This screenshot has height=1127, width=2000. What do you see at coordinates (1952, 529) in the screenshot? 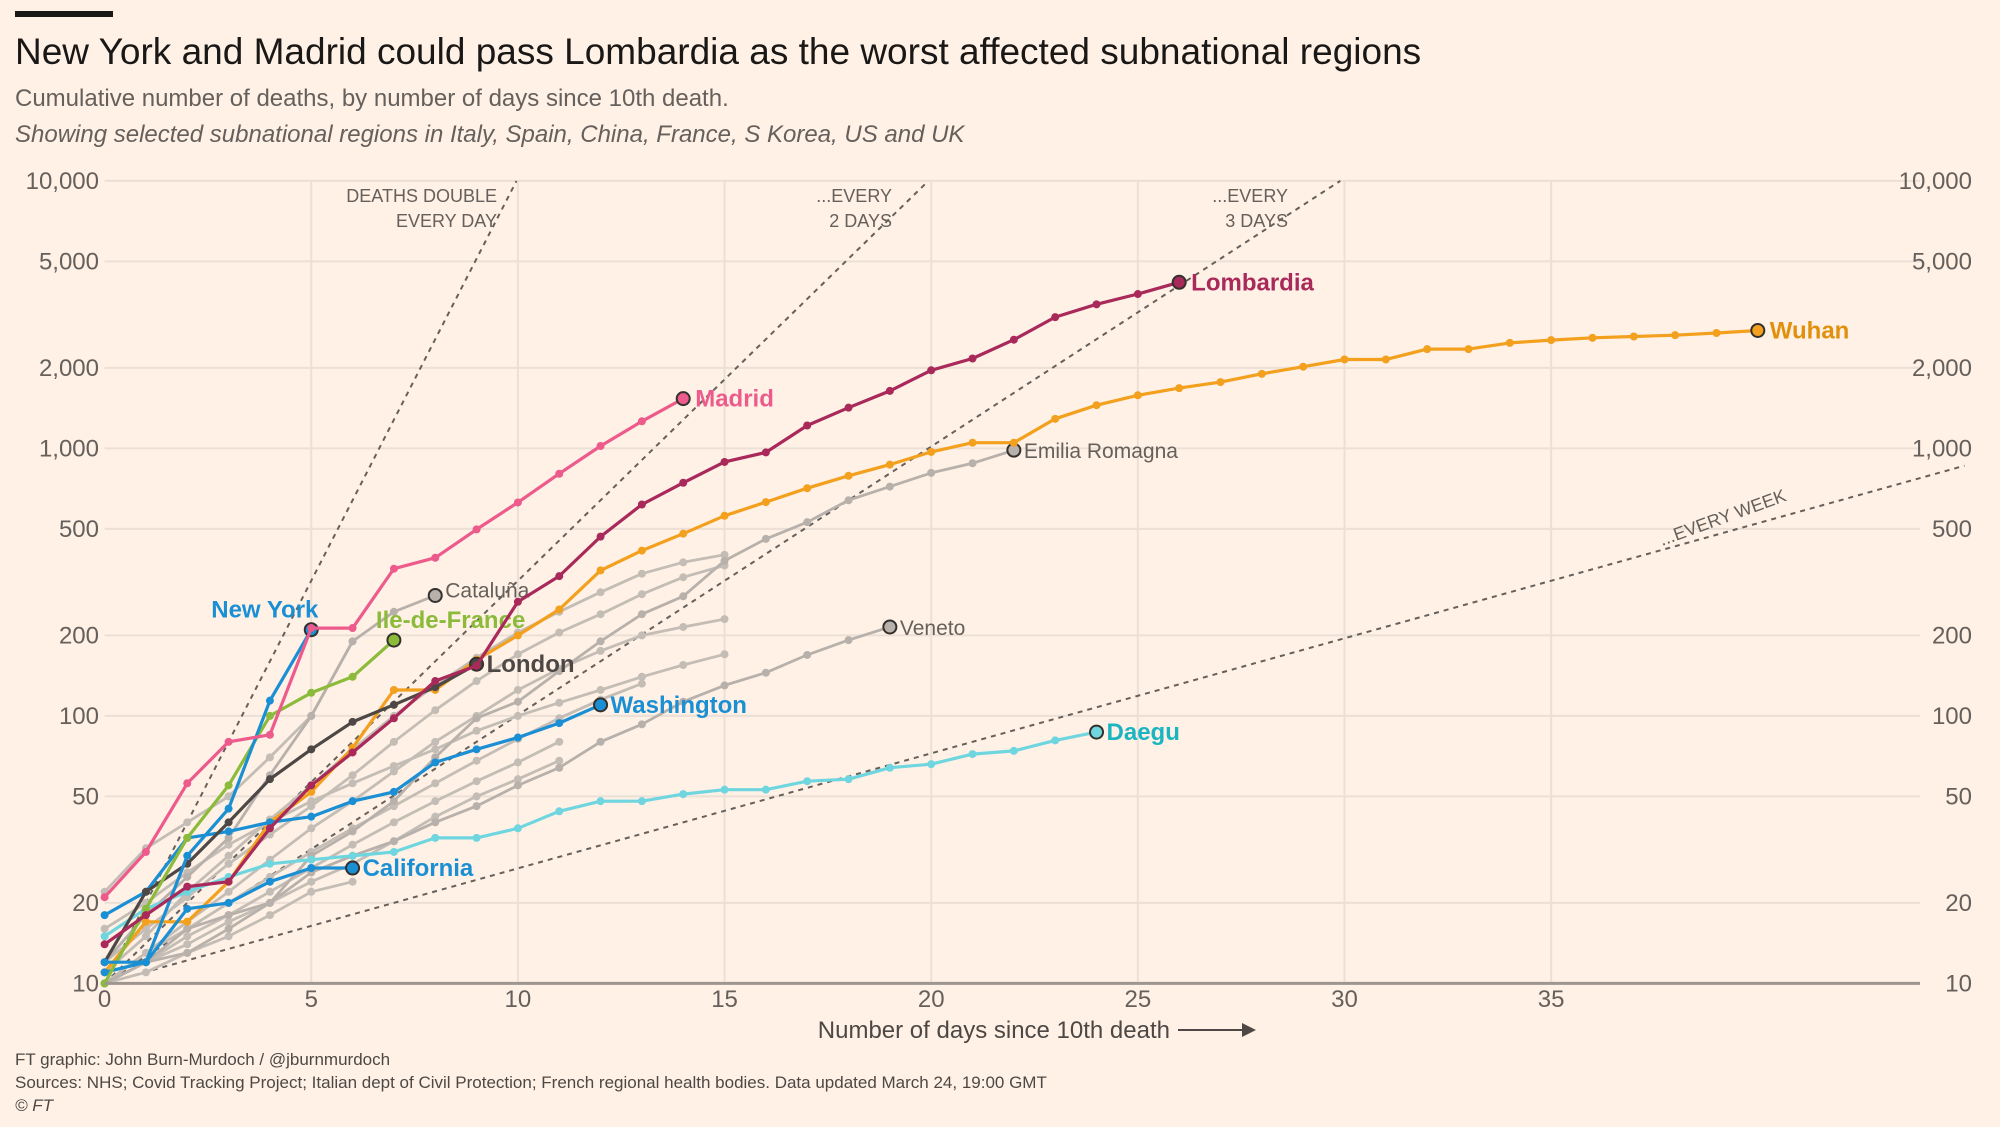
I see `y-tick-label-right: 500` at bounding box center [1952, 529].